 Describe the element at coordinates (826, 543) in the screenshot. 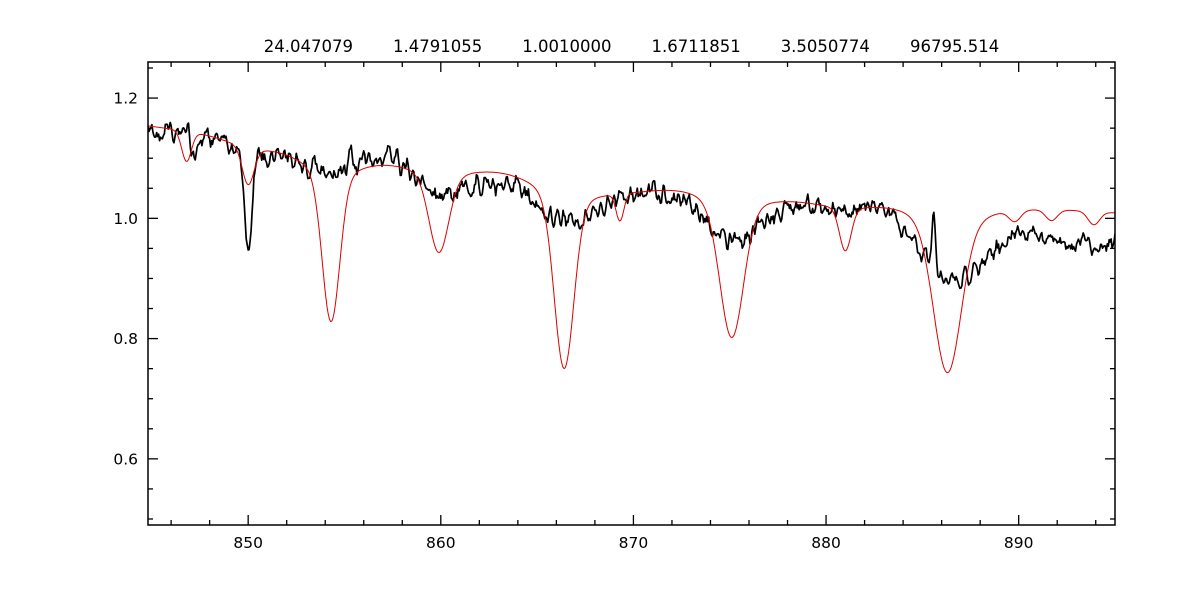

I see `x-tick-label: 880` at that location.